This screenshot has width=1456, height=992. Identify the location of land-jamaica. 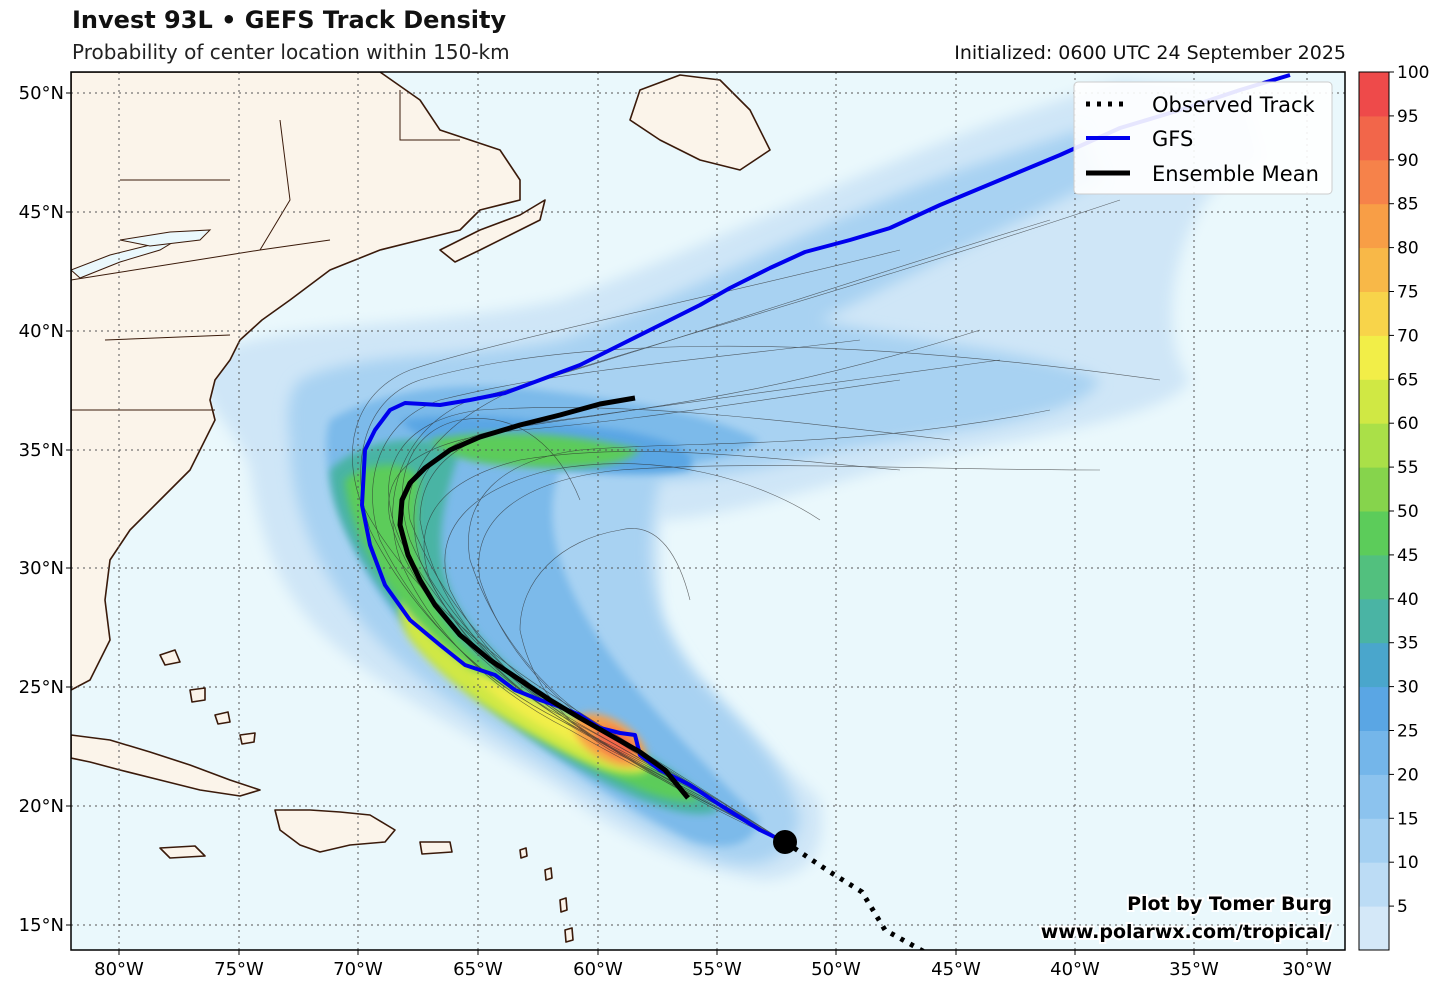
(182, 852).